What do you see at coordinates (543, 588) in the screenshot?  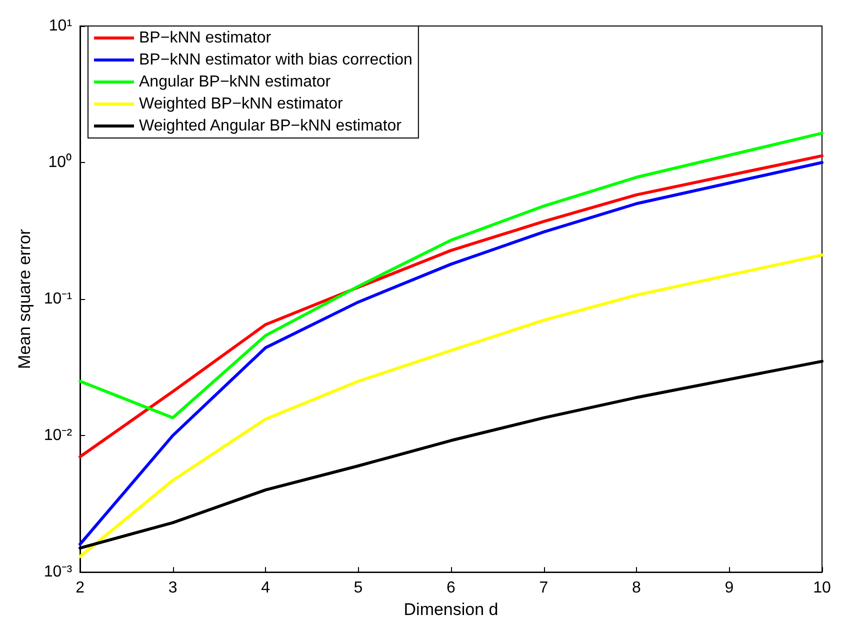 I see `x-tick-label: 7` at bounding box center [543, 588].